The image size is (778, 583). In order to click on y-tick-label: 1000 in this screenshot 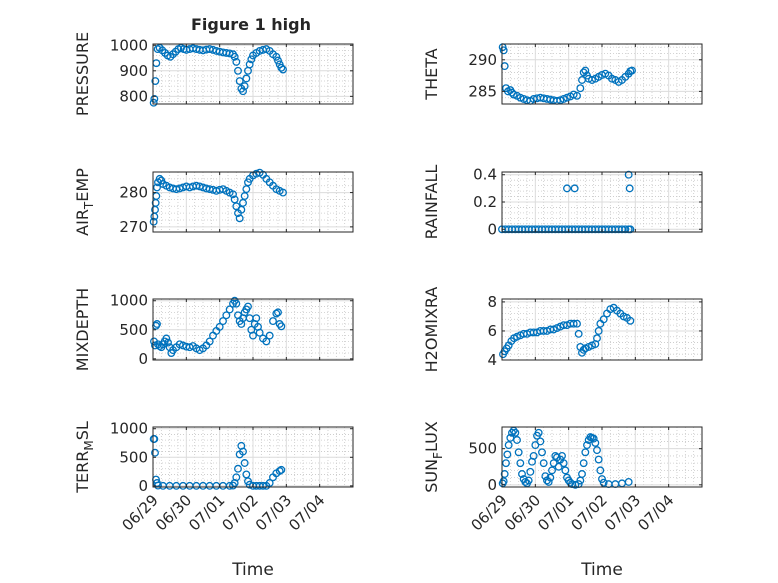, I will do `click(129, 301)`.